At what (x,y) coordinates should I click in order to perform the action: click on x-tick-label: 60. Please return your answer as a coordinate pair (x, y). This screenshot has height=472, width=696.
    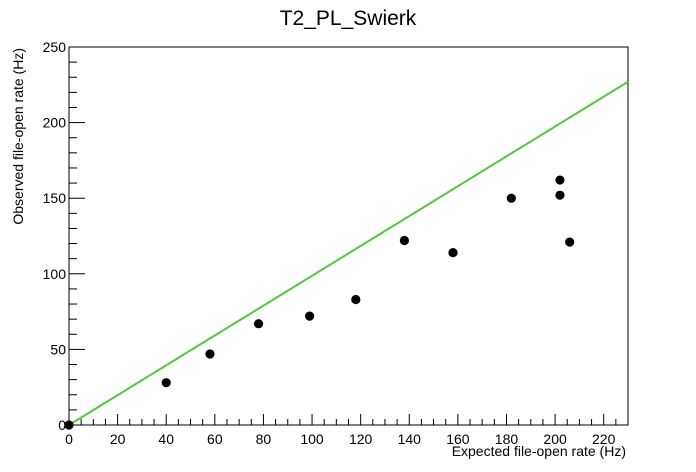
    Looking at the image, I should click on (215, 439).